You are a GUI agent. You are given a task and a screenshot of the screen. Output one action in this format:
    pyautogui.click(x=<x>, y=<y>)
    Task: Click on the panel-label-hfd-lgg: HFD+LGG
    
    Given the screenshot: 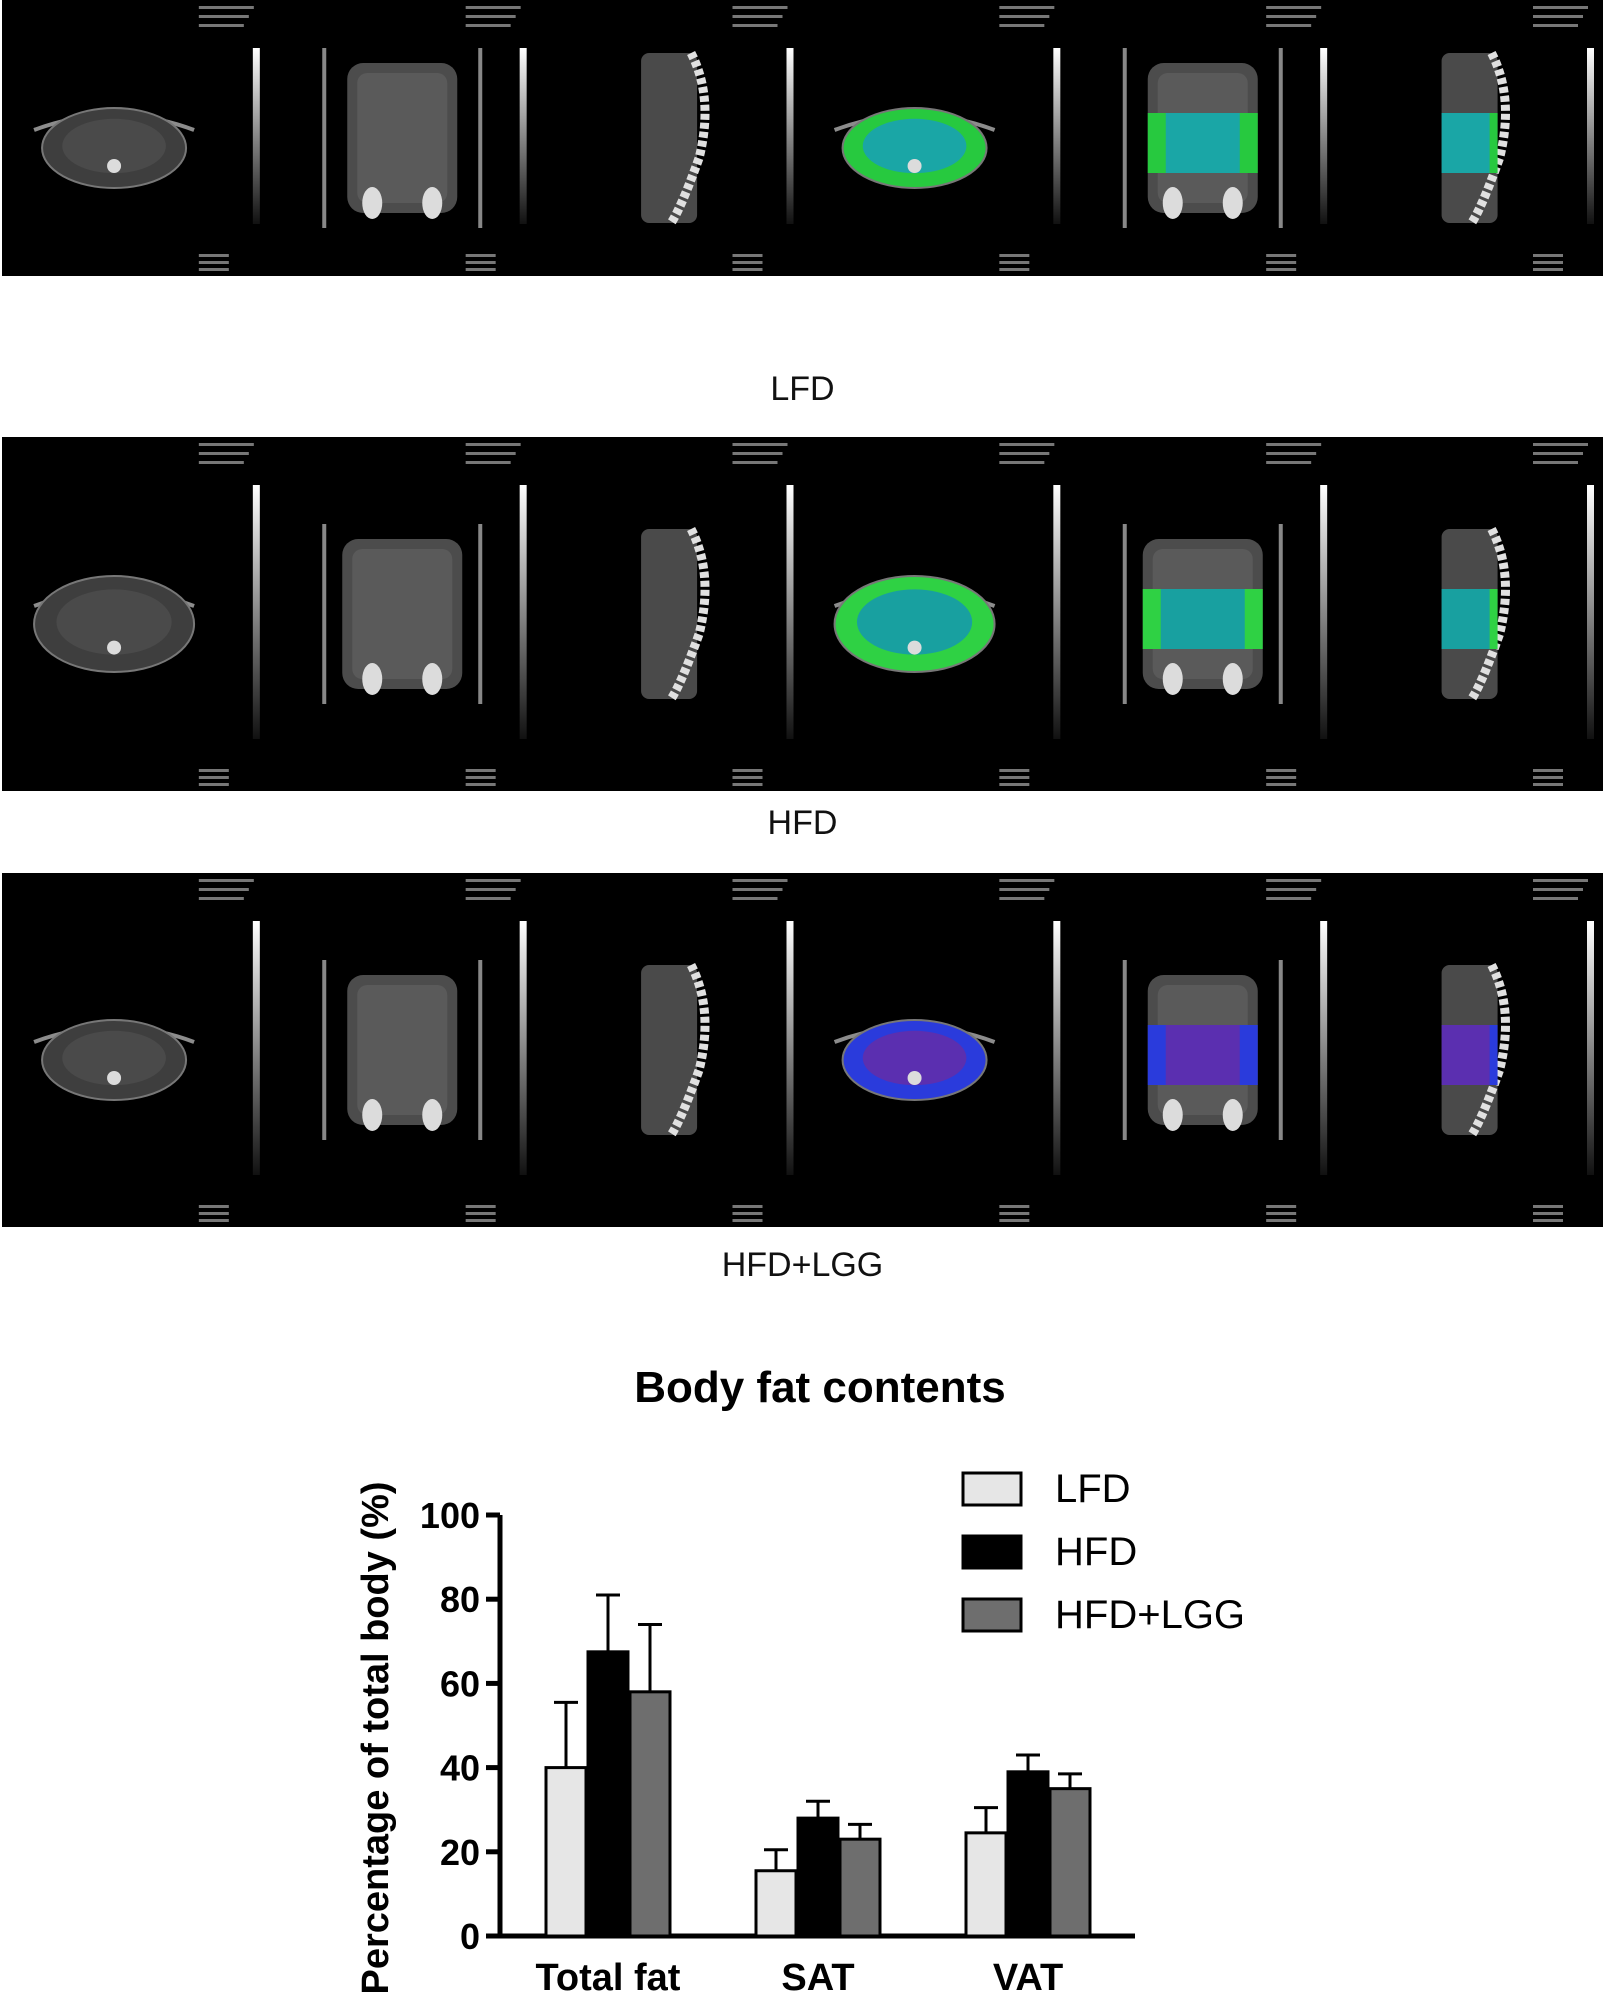 What is the action you would take?
    pyautogui.click(x=802, y=1265)
    